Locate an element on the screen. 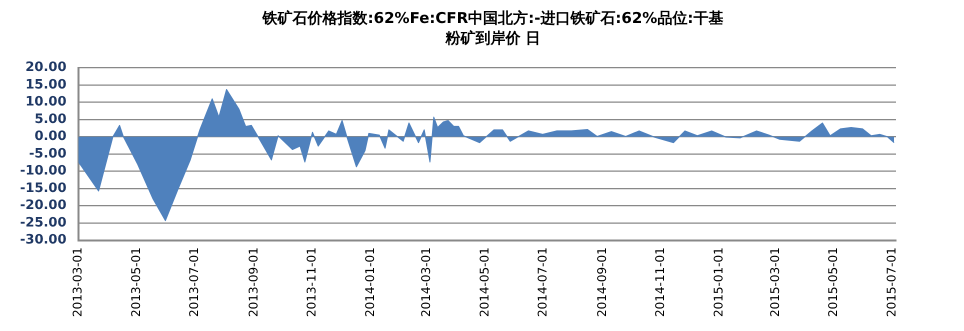 Image resolution: width=964 pixels, height=331 pixels. x-tick-label: 2015-01-01 is located at coordinates (718, 282).